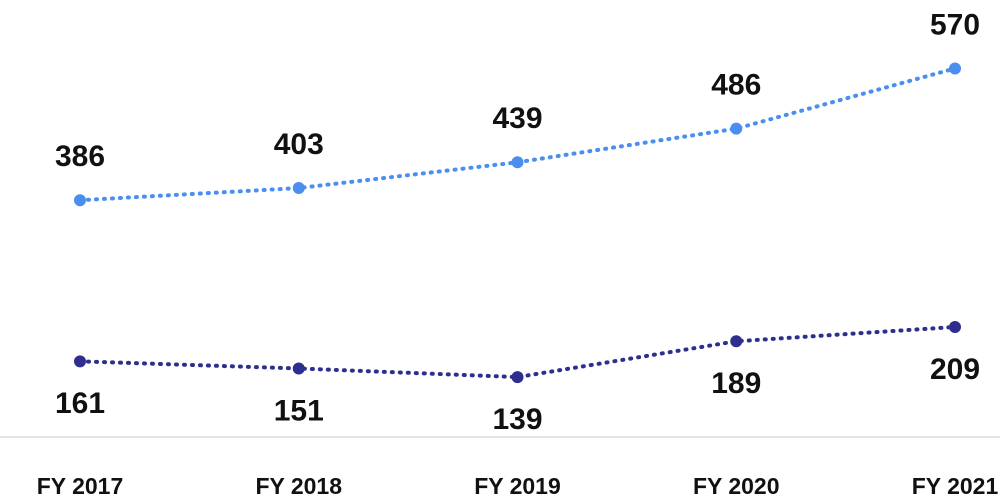 This screenshot has height=501, width=1000. What do you see at coordinates (80, 403) in the screenshot?
I see `data-label: 161` at bounding box center [80, 403].